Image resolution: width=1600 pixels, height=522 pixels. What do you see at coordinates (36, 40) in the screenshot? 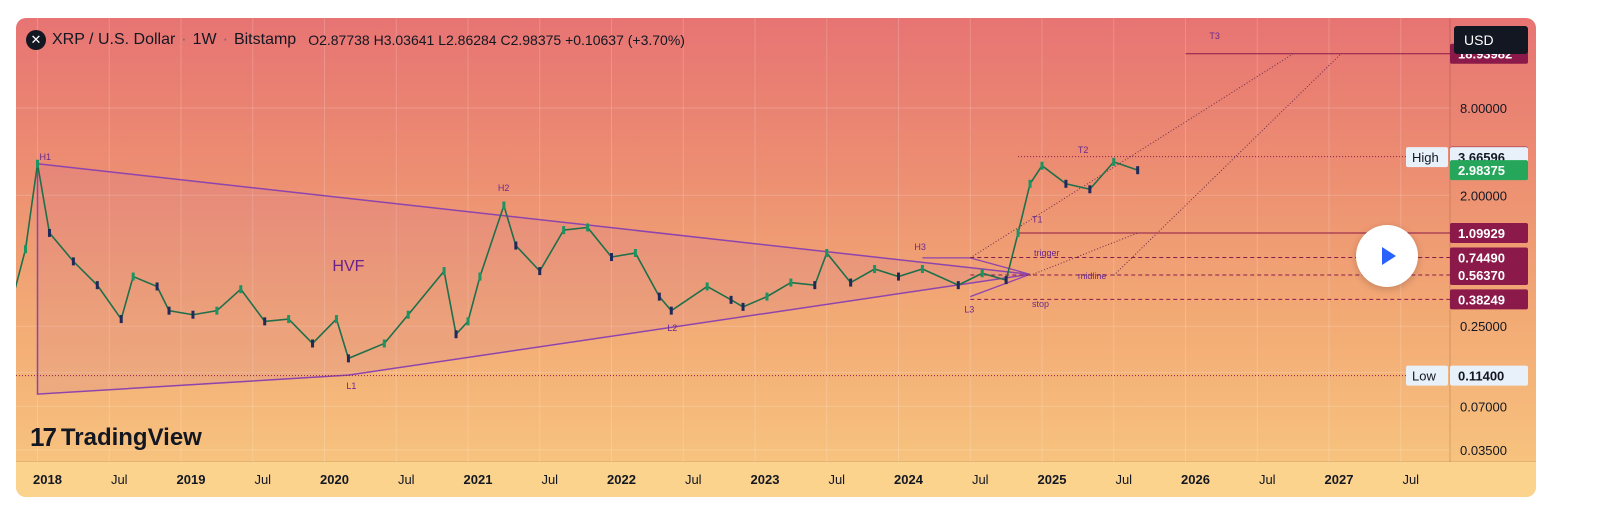
I see `xrp-logo-icon: ✕` at bounding box center [36, 40].